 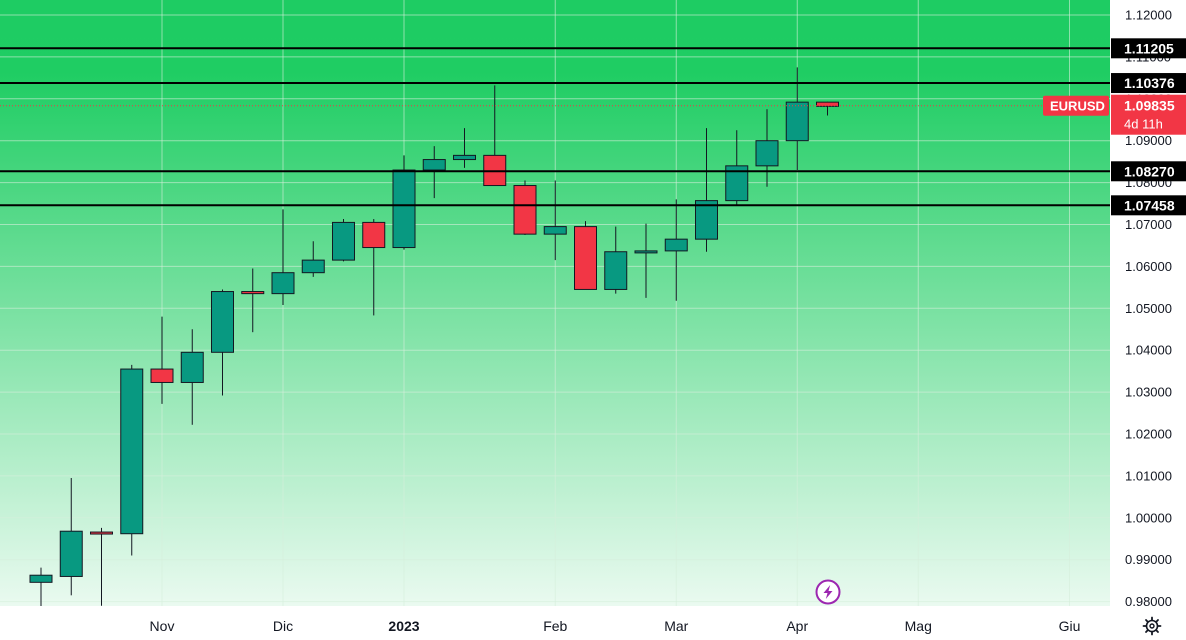 What do you see at coordinates (1148, 517) in the screenshot?
I see `price-tick-label: 1.00000` at bounding box center [1148, 517].